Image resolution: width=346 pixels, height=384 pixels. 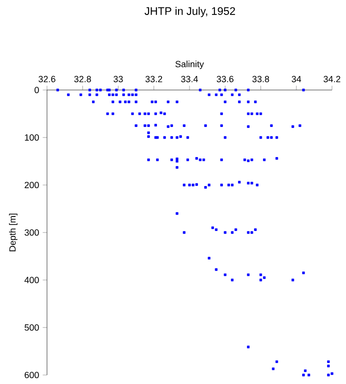 What do you see at coordinates (36, 90) in the screenshot?
I see `y-tick-label: 0` at bounding box center [36, 90].